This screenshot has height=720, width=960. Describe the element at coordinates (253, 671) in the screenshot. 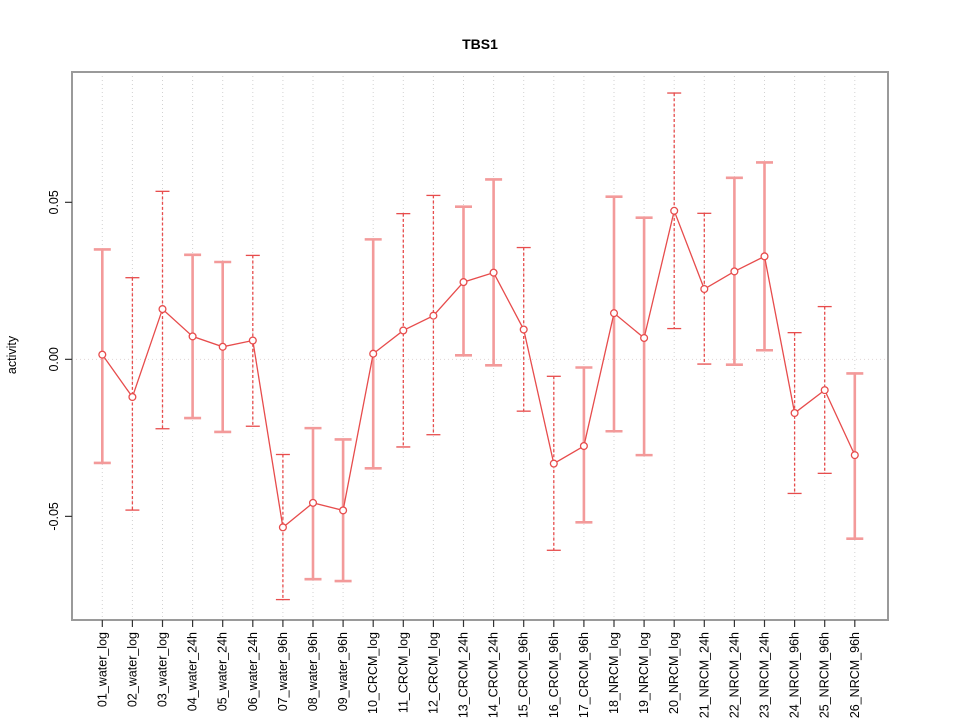

I see `x-tick-label: 06_water_24h` at that location.